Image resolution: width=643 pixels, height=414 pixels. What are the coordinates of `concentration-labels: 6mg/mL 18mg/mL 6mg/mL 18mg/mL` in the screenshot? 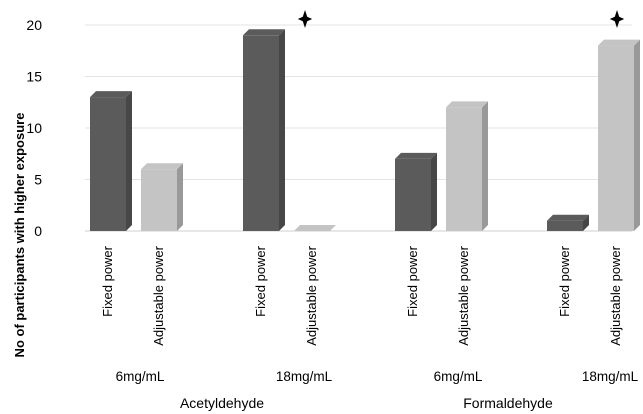 It's located at (377, 376).